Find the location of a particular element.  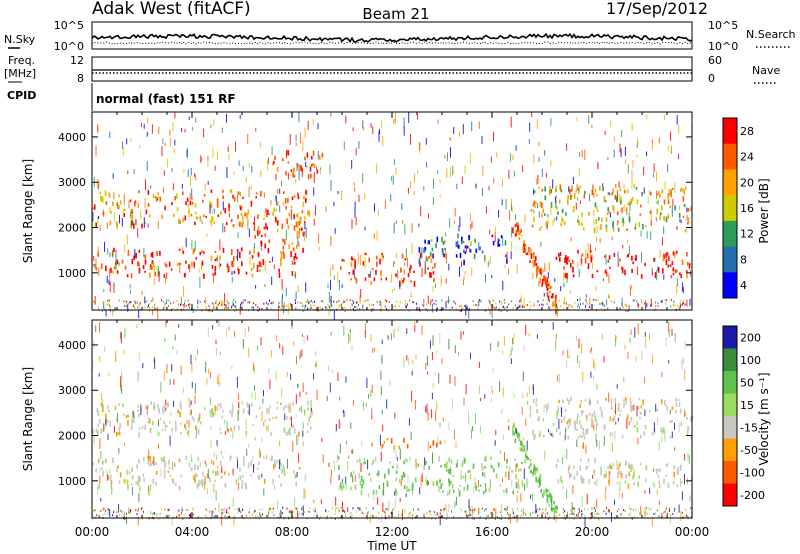

echo-region is located at coordinates (406, 443).